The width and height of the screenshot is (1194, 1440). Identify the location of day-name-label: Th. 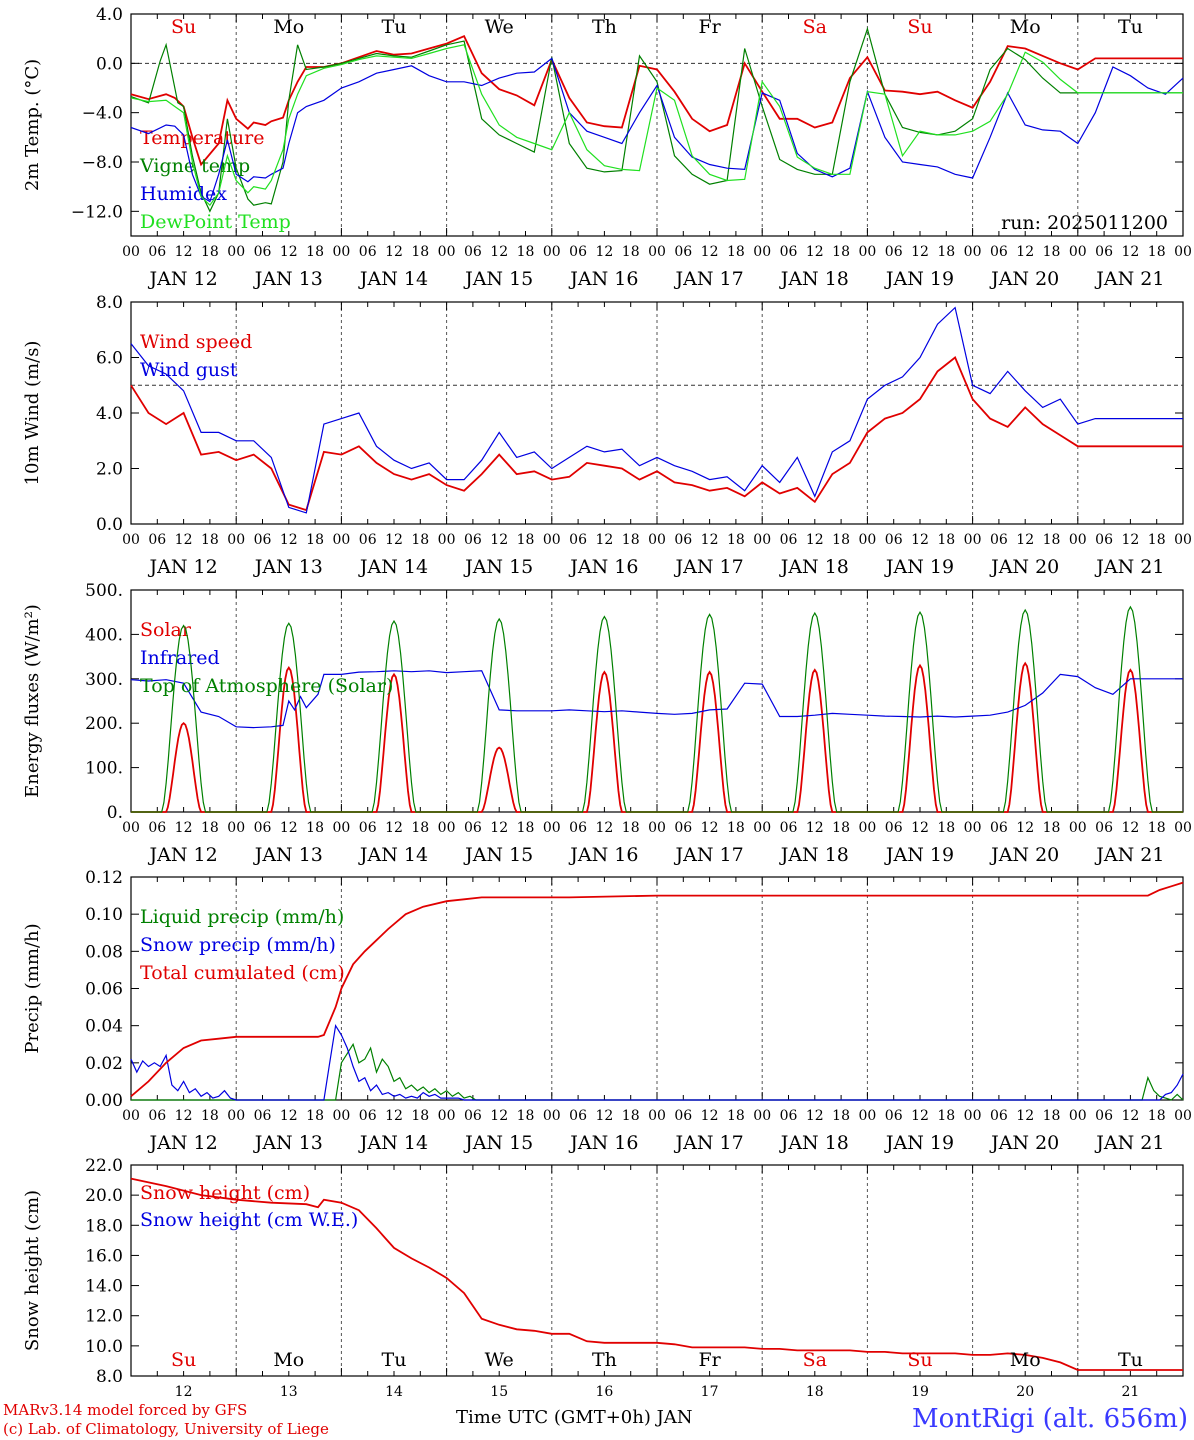
(604, 1360).